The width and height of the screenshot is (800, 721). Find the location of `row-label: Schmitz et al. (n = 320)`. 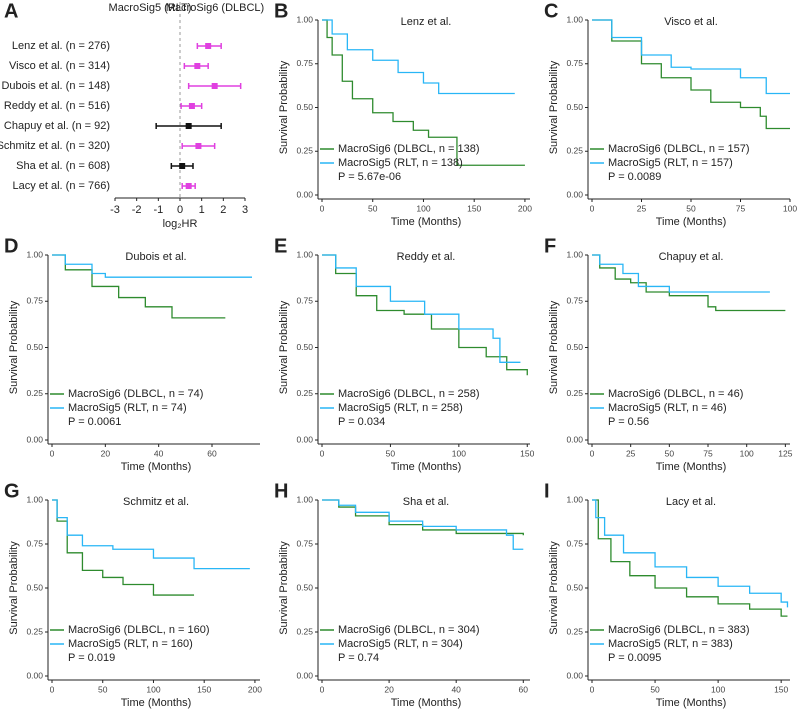

row-label: Schmitz et al. (n = 320) is located at coordinates (55, 146).